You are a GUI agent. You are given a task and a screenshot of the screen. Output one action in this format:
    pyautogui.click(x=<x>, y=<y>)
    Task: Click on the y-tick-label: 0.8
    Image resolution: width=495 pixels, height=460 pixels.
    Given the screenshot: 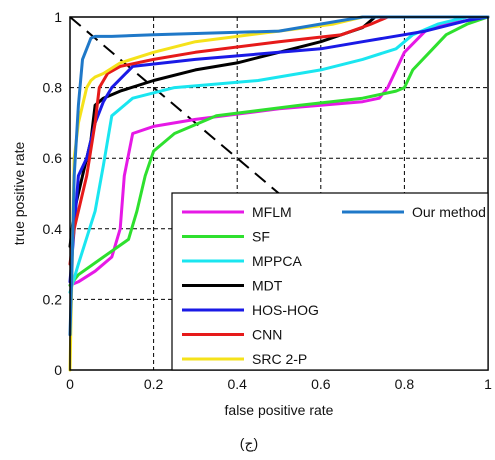 What is the action you would take?
    pyautogui.click(x=53, y=88)
    